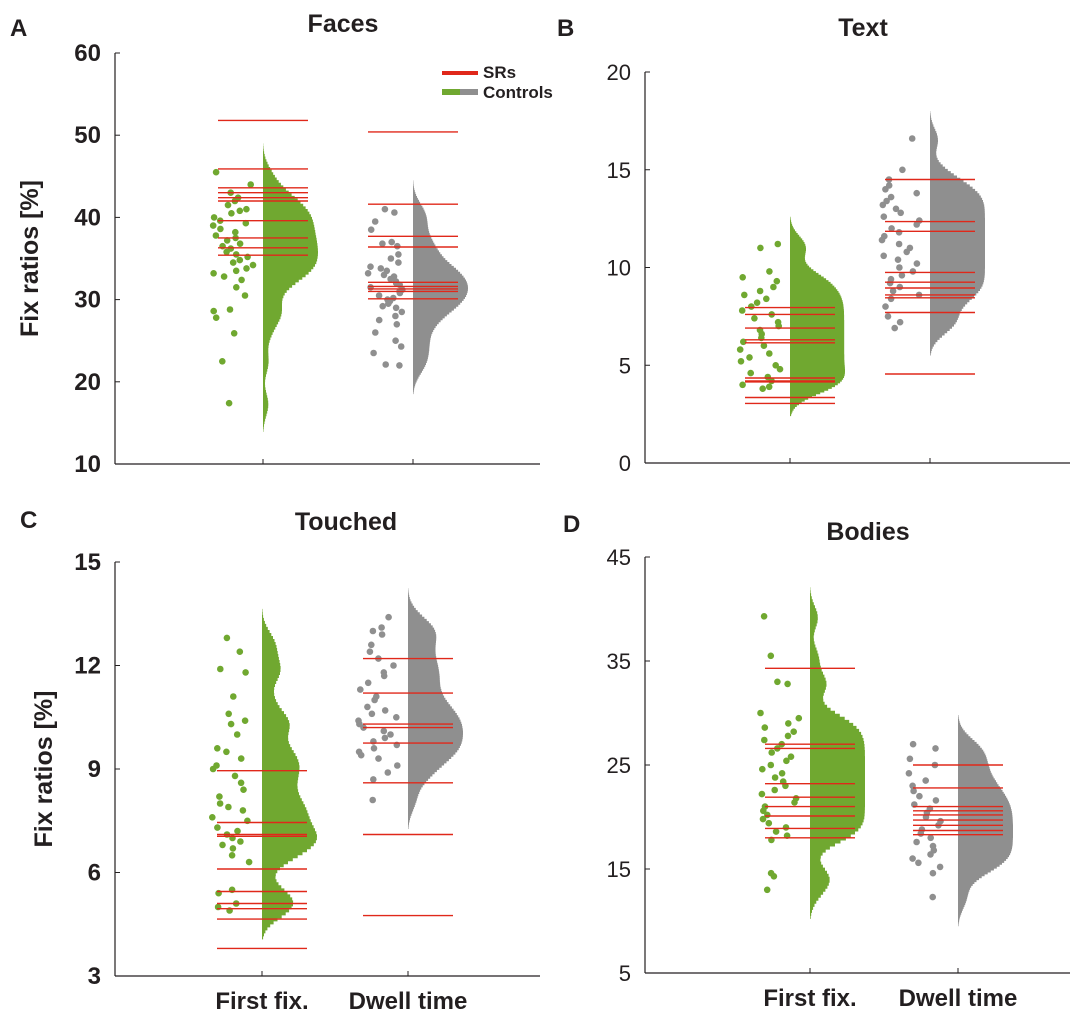 Image resolution: width=1086 pixels, height=1015 pixels. I want to click on panel-letter: B, so click(565, 28).